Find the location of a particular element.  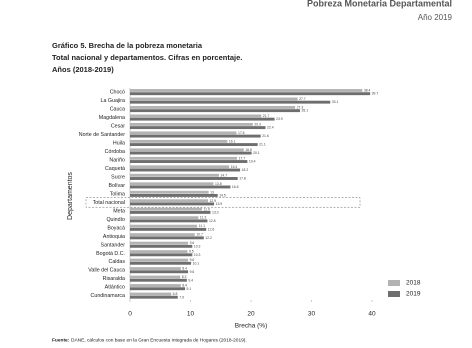

value-label: 6.8 is located at coordinates (175, 294).